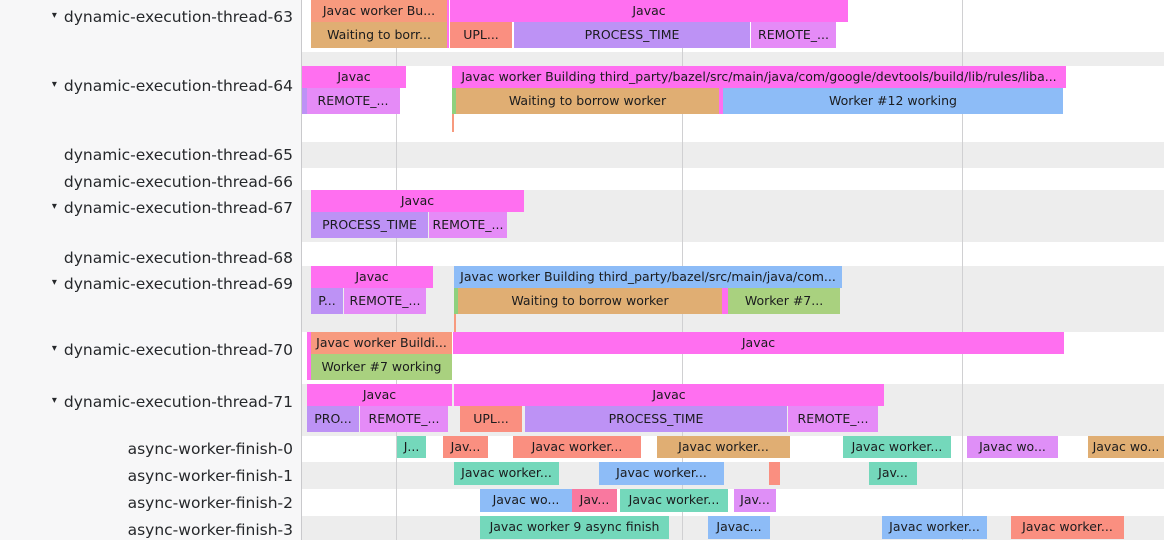  What do you see at coordinates (178, 284) in the screenshot?
I see `track-name: dynamic-execution-thread-69` at bounding box center [178, 284].